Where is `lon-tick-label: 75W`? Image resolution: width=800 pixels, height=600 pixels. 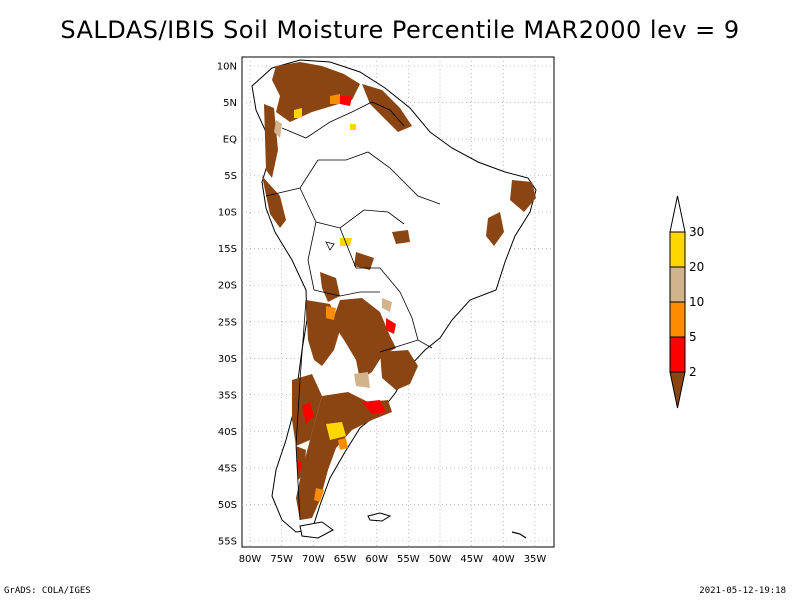
lon-tick-label: 75W is located at coordinates (281, 559).